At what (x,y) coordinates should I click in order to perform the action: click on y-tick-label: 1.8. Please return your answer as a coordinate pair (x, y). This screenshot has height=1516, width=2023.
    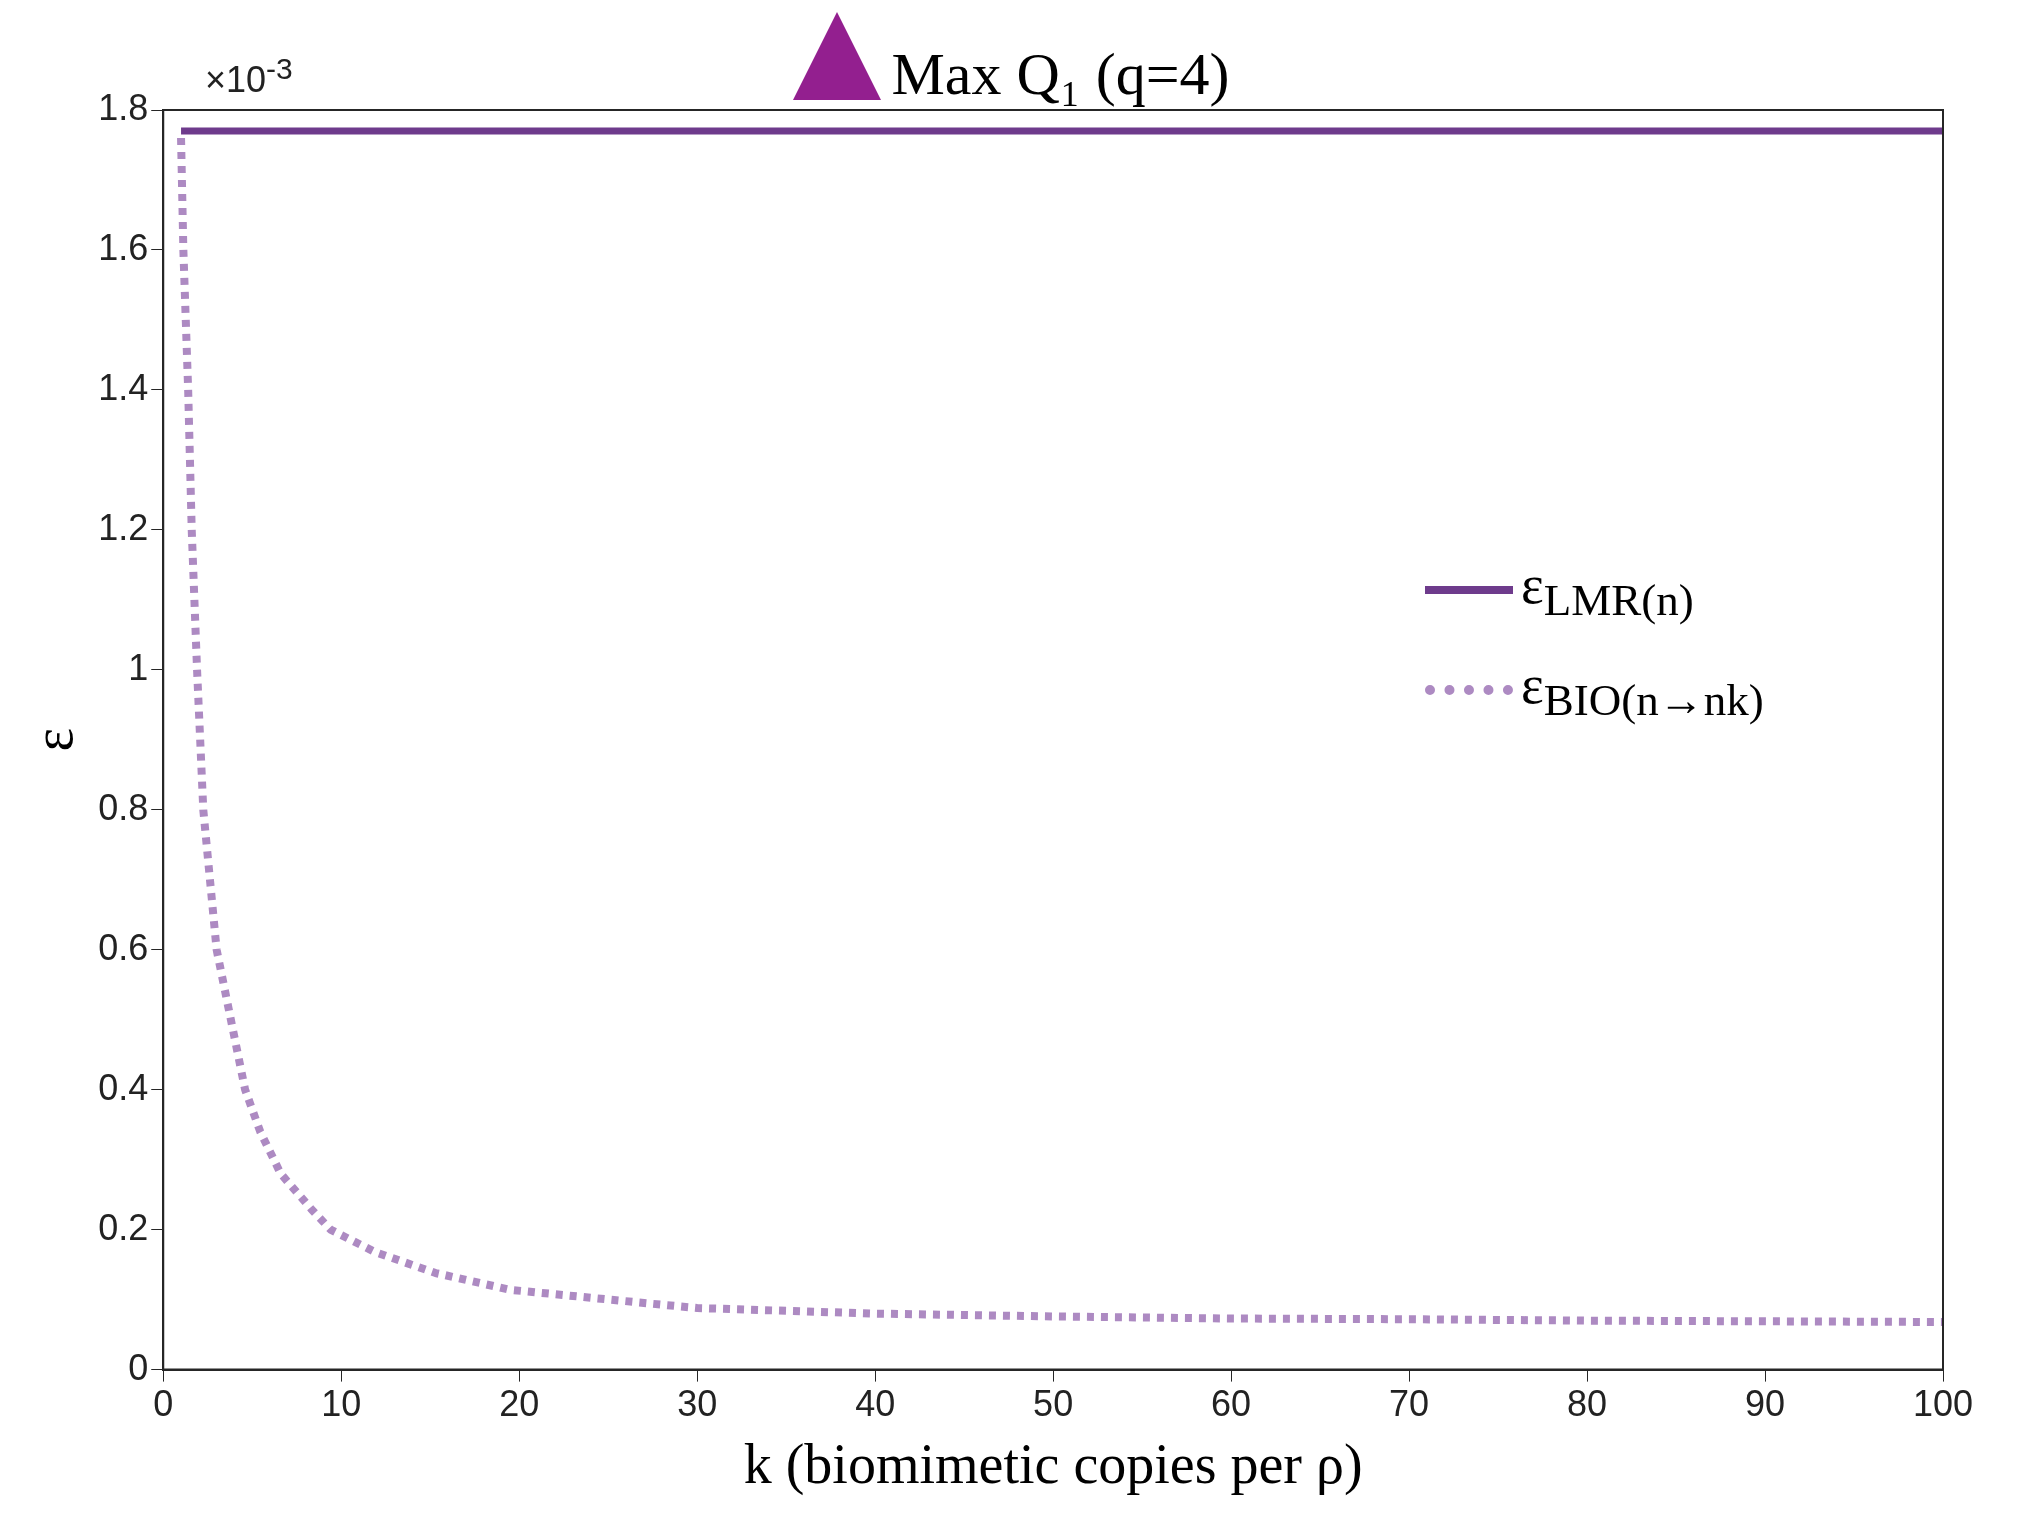
    Looking at the image, I should click on (123, 107).